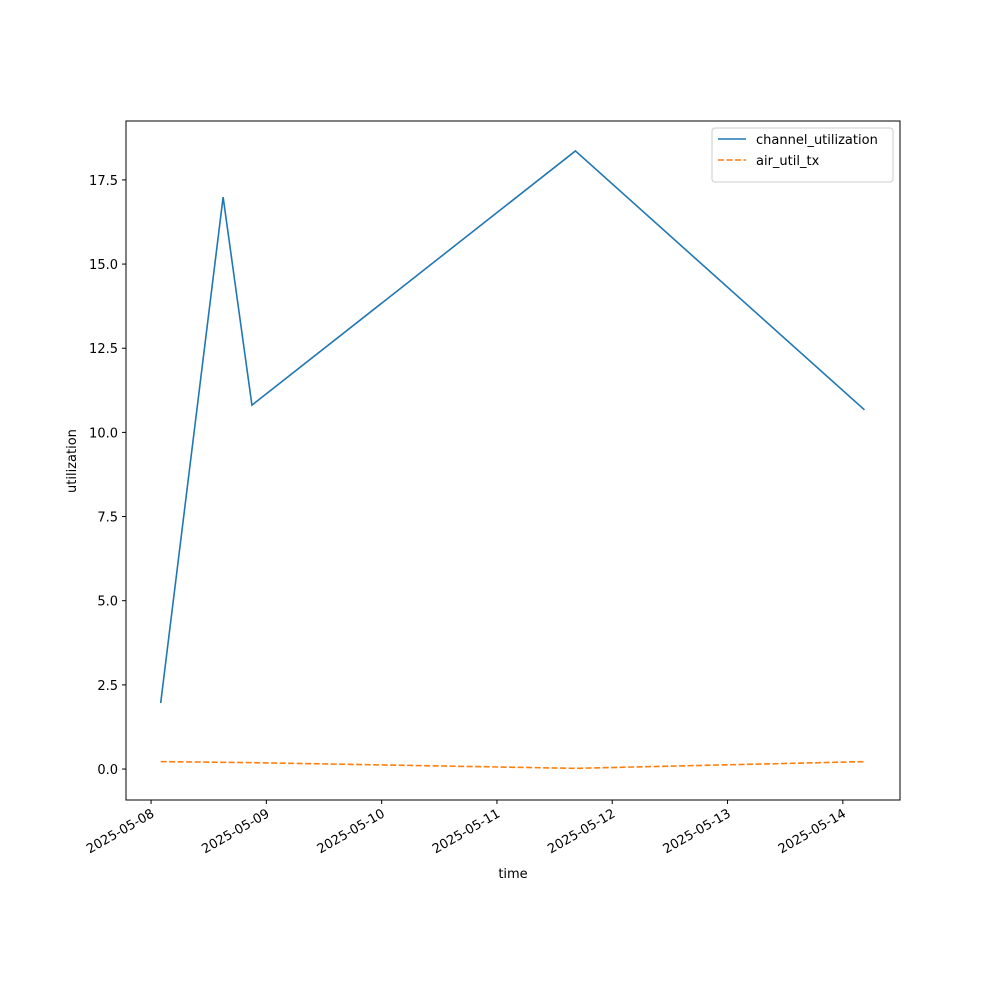  I want to click on series-line, so click(512, 765).